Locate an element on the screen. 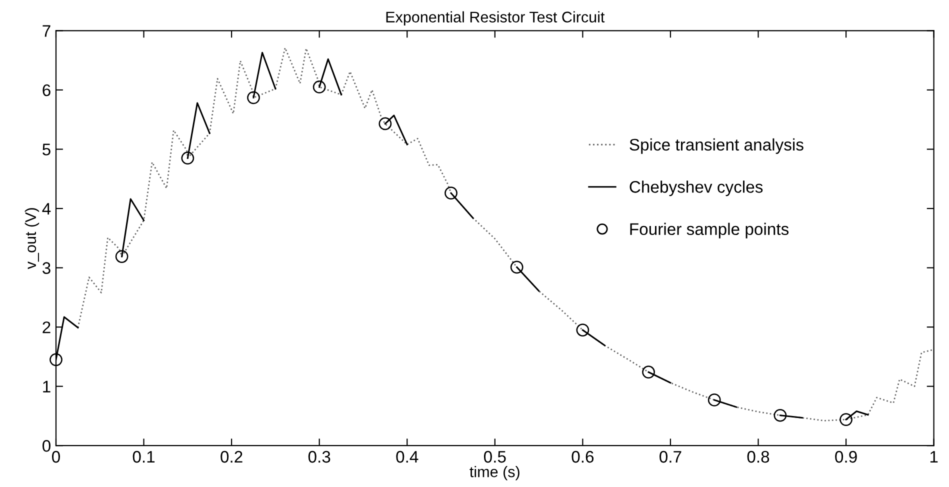 The image size is (949, 487). x-tick-label: 0.9 is located at coordinates (846, 456).